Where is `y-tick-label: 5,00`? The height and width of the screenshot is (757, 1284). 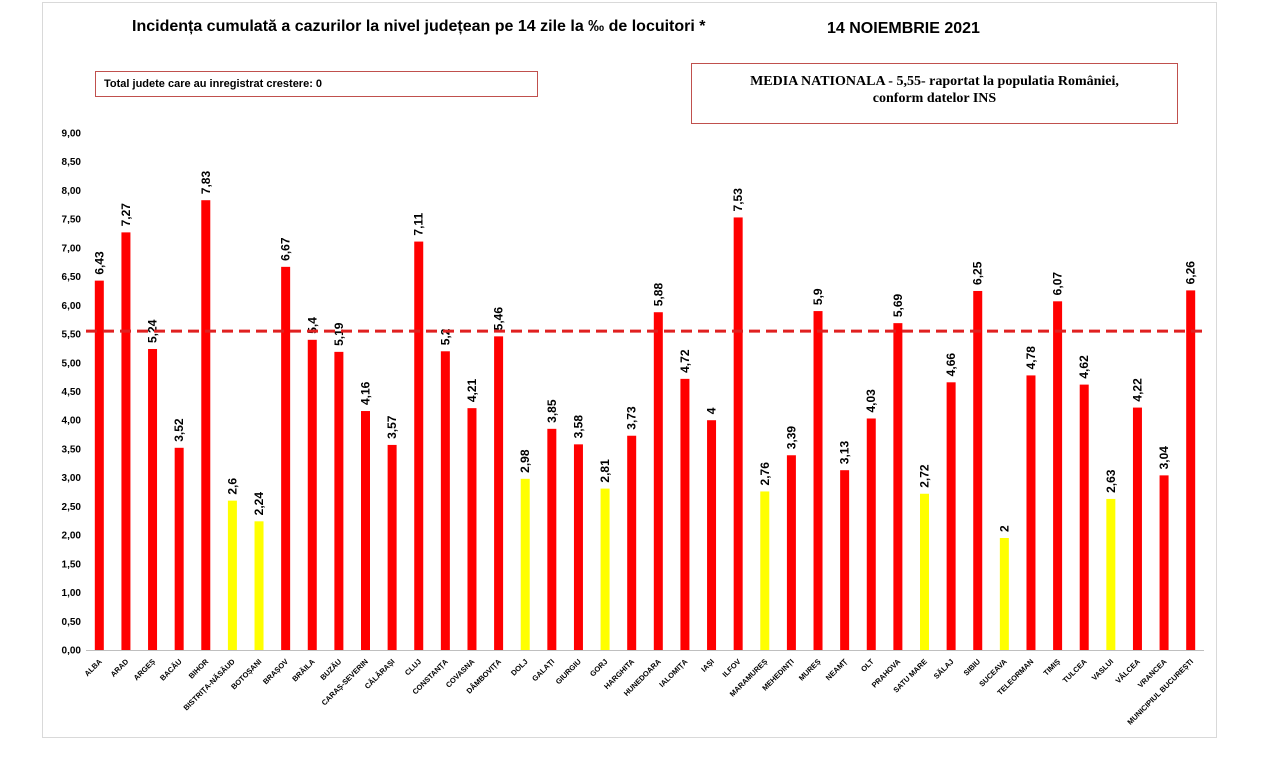 y-tick-label: 5,00 is located at coordinates (72, 363).